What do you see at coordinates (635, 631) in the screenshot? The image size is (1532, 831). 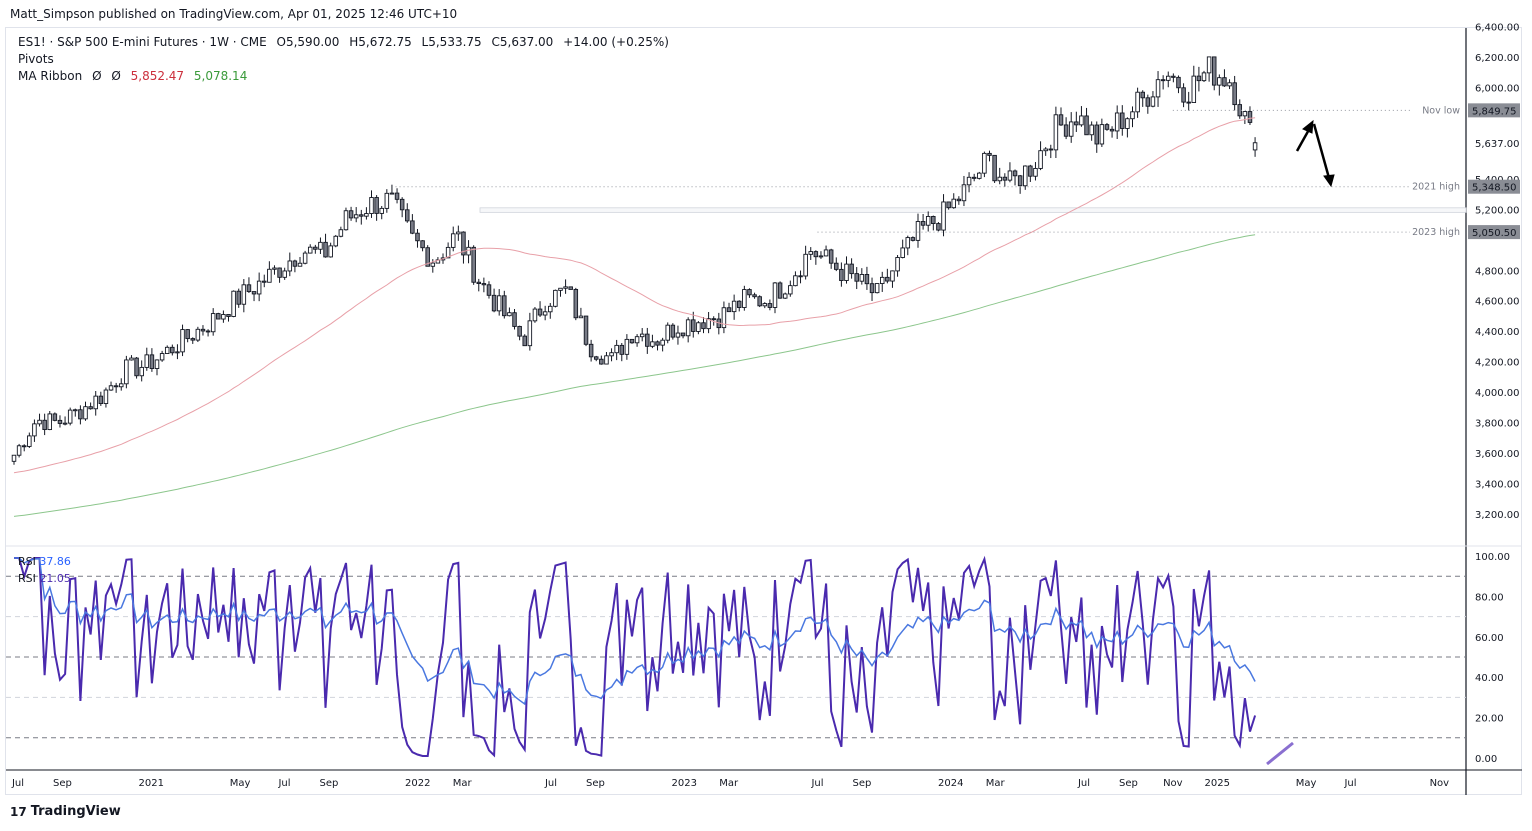 I see `rsi-slow-line` at bounding box center [635, 631].